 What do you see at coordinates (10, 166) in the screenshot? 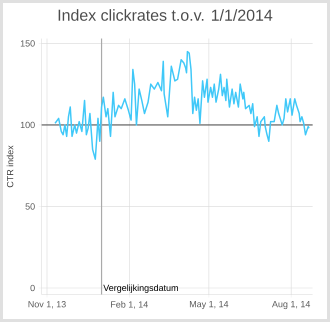
I see `y-axis-title: CTR index` at bounding box center [10, 166].